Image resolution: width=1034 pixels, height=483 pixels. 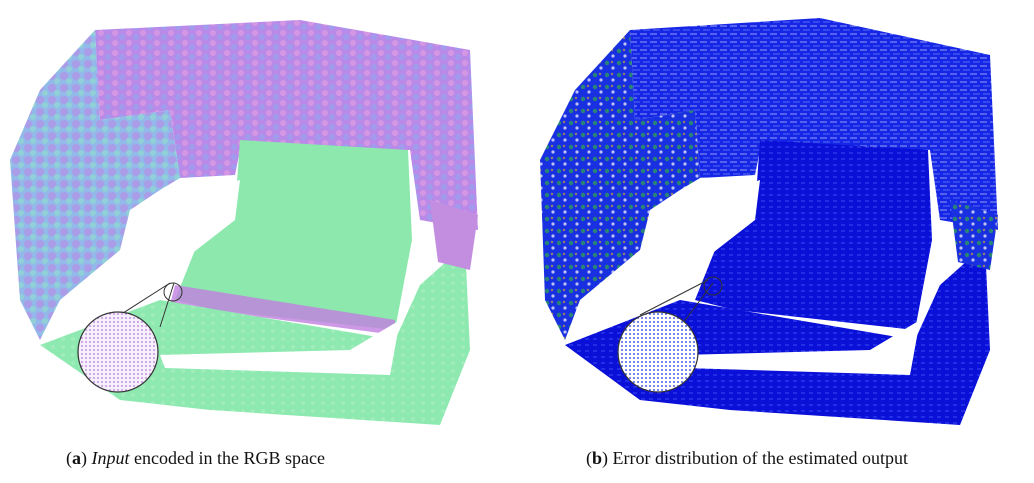 What do you see at coordinates (118, 352) in the screenshot?
I see `magnifier-inset-a` at bounding box center [118, 352].